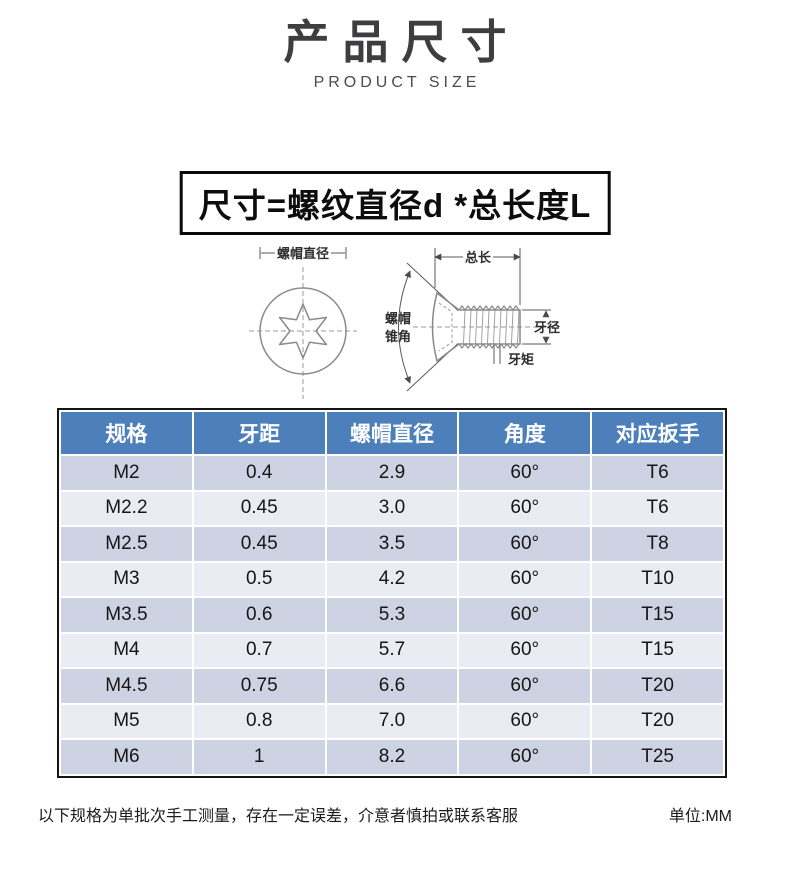  I want to click on screw-dimension-diagram: 螺帽直径 总长 螺帽 锥角, so click(404, 322).